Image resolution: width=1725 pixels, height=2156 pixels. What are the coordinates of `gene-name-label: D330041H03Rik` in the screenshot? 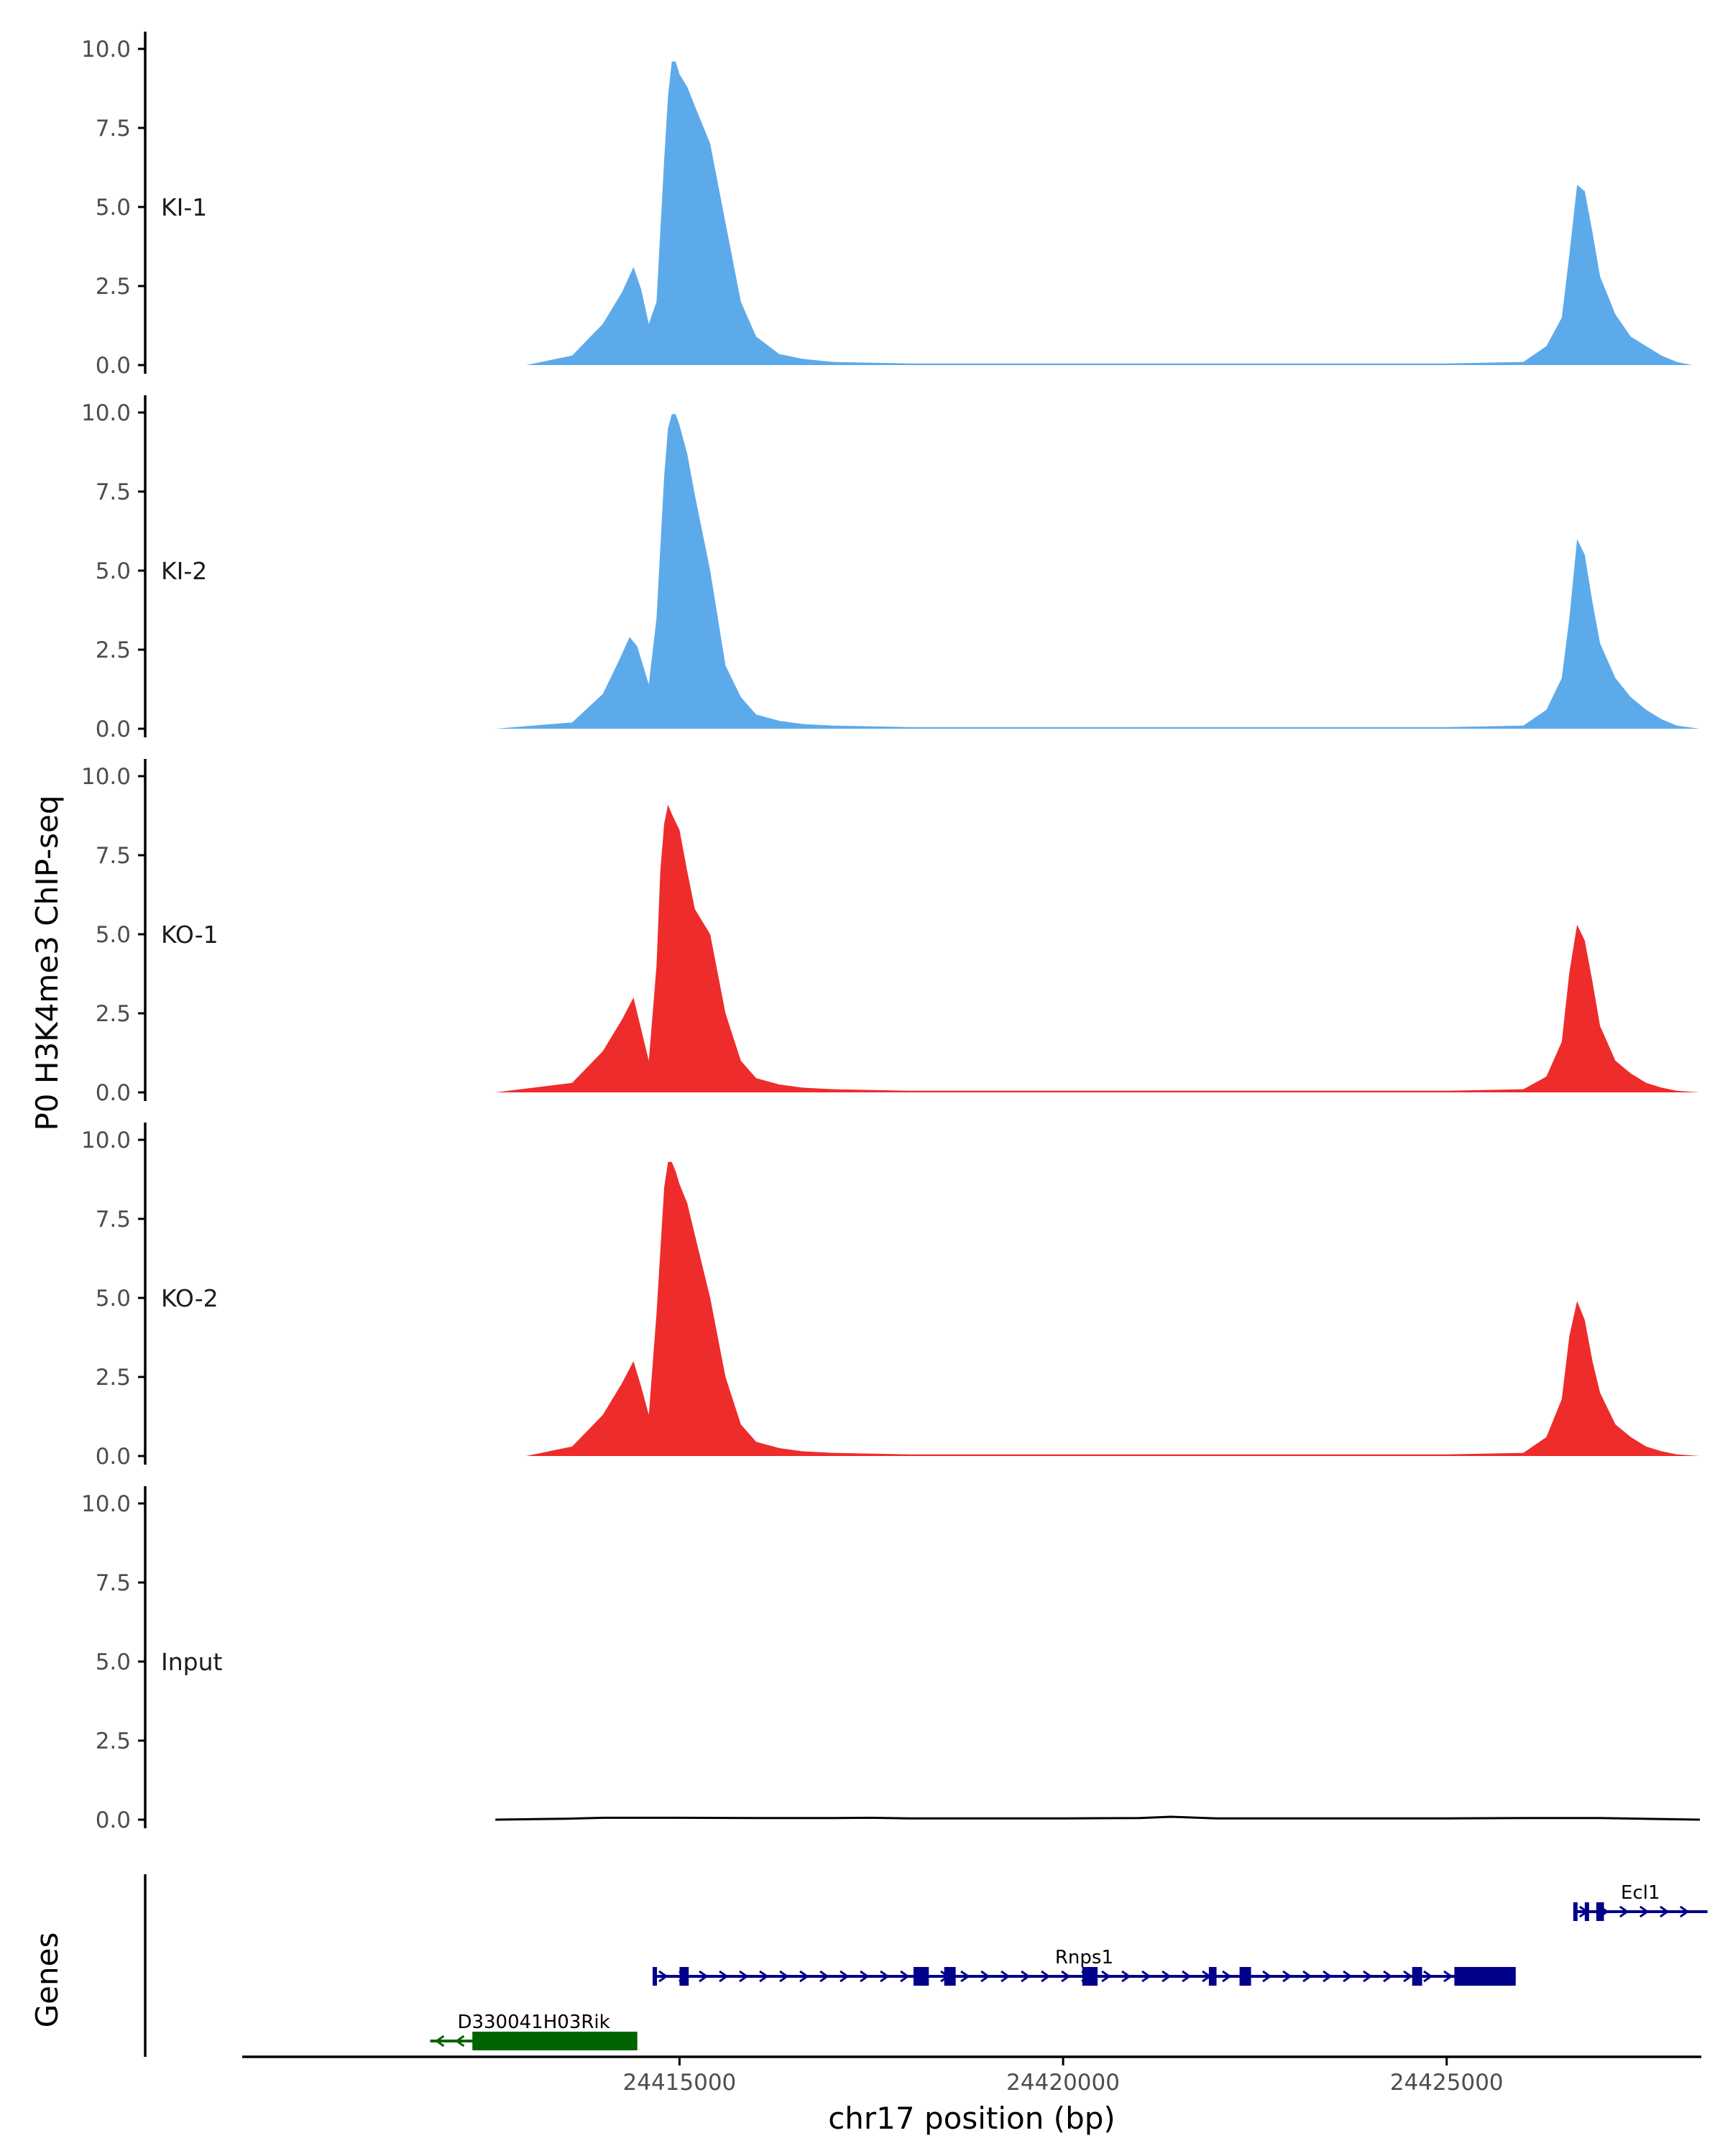 It's located at (533, 2023).